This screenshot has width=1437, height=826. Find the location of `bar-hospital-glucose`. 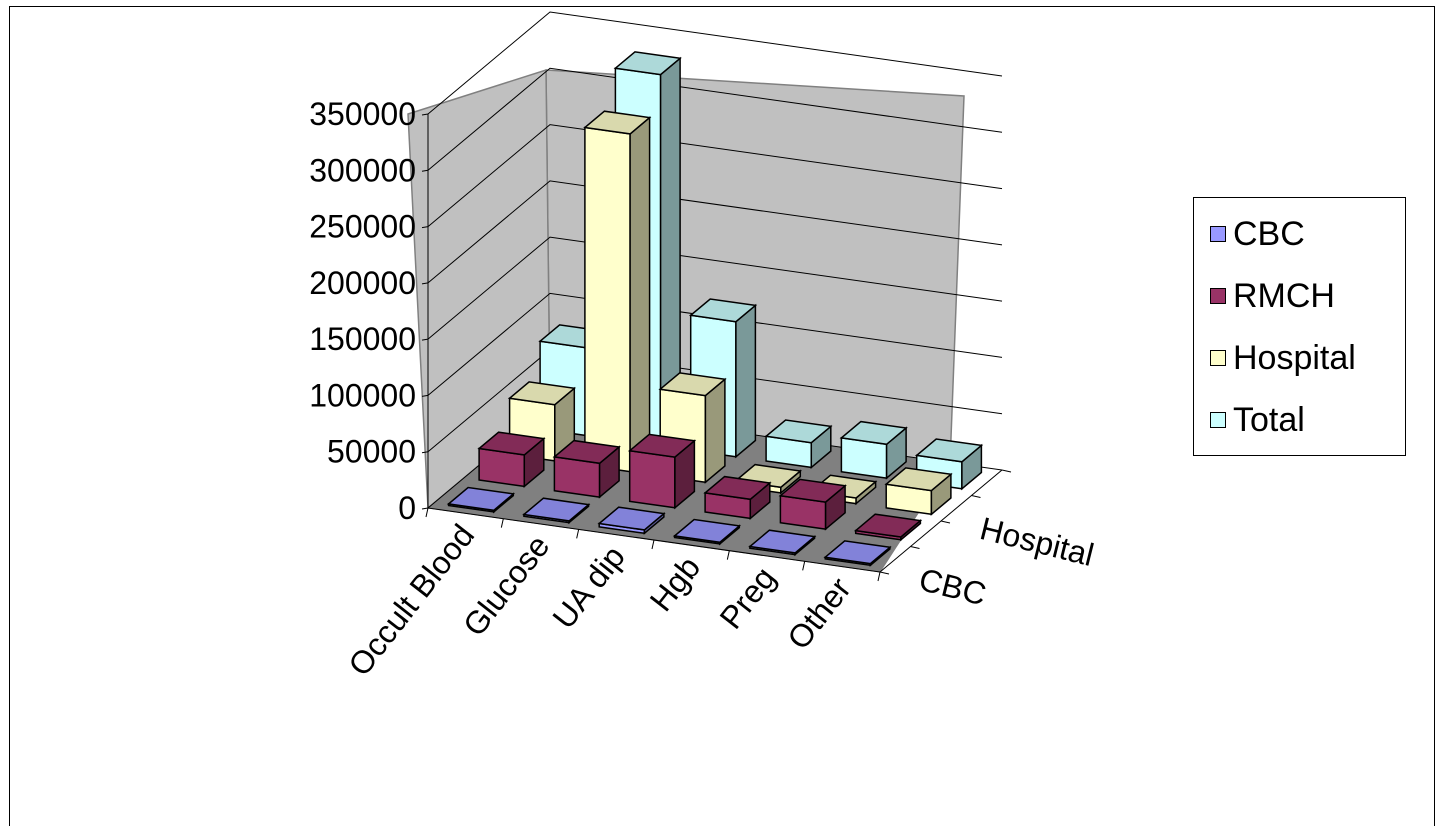

bar-hospital-glucose is located at coordinates (617, 292).